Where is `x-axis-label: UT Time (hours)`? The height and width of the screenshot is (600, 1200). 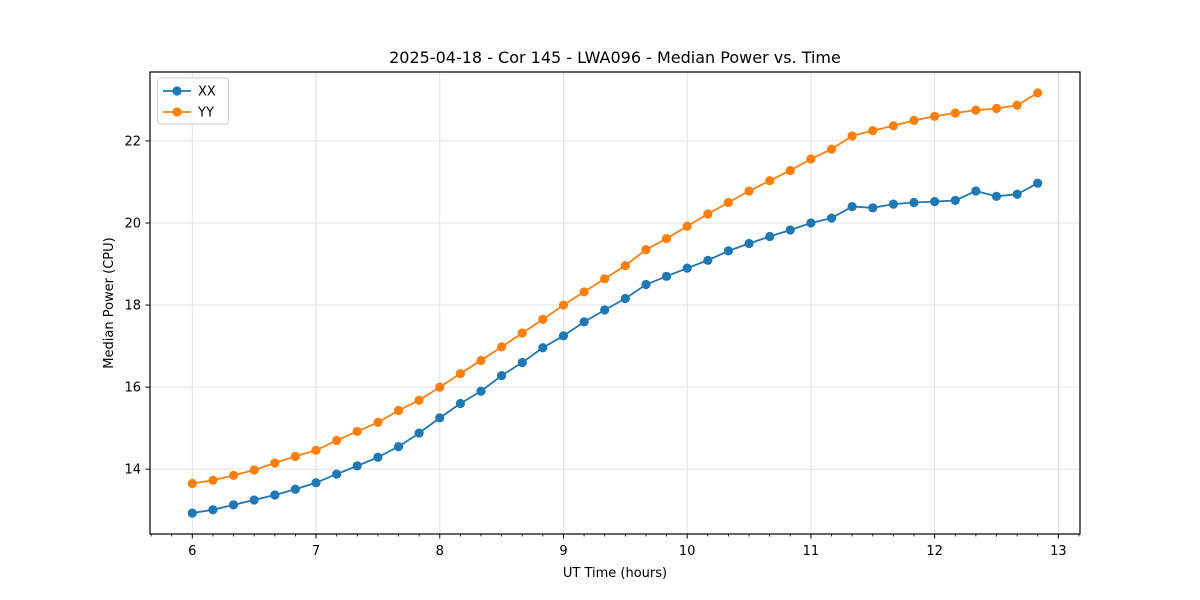
x-axis-label: UT Time (hours) is located at coordinates (615, 573).